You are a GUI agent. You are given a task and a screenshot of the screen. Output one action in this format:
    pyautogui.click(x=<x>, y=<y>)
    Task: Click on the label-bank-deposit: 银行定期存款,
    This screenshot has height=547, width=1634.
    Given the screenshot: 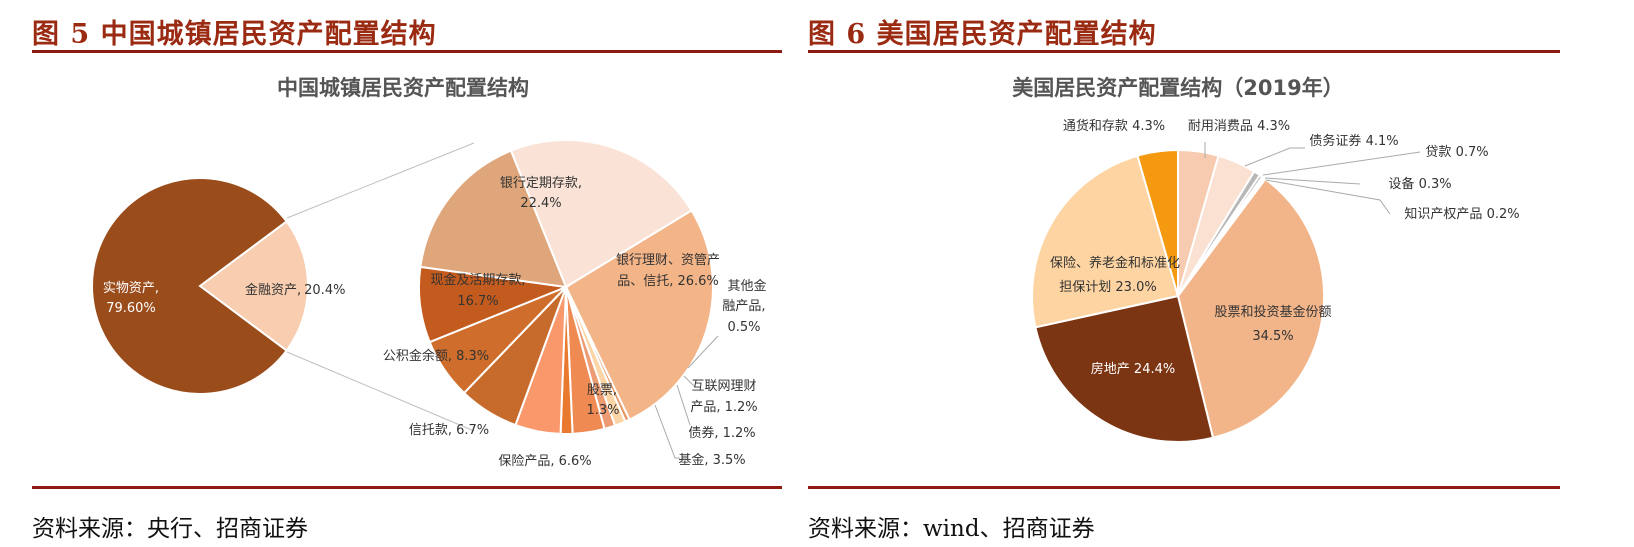 What is the action you would take?
    pyautogui.click(x=541, y=183)
    